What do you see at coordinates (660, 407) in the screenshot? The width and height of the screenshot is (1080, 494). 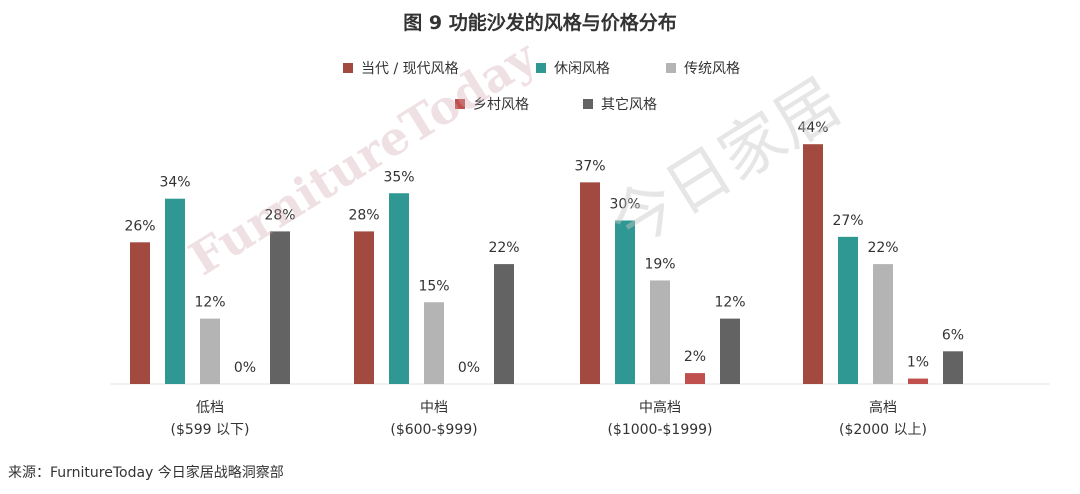 I see `x-tick-label: 中高档` at bounding box center [660, 407].